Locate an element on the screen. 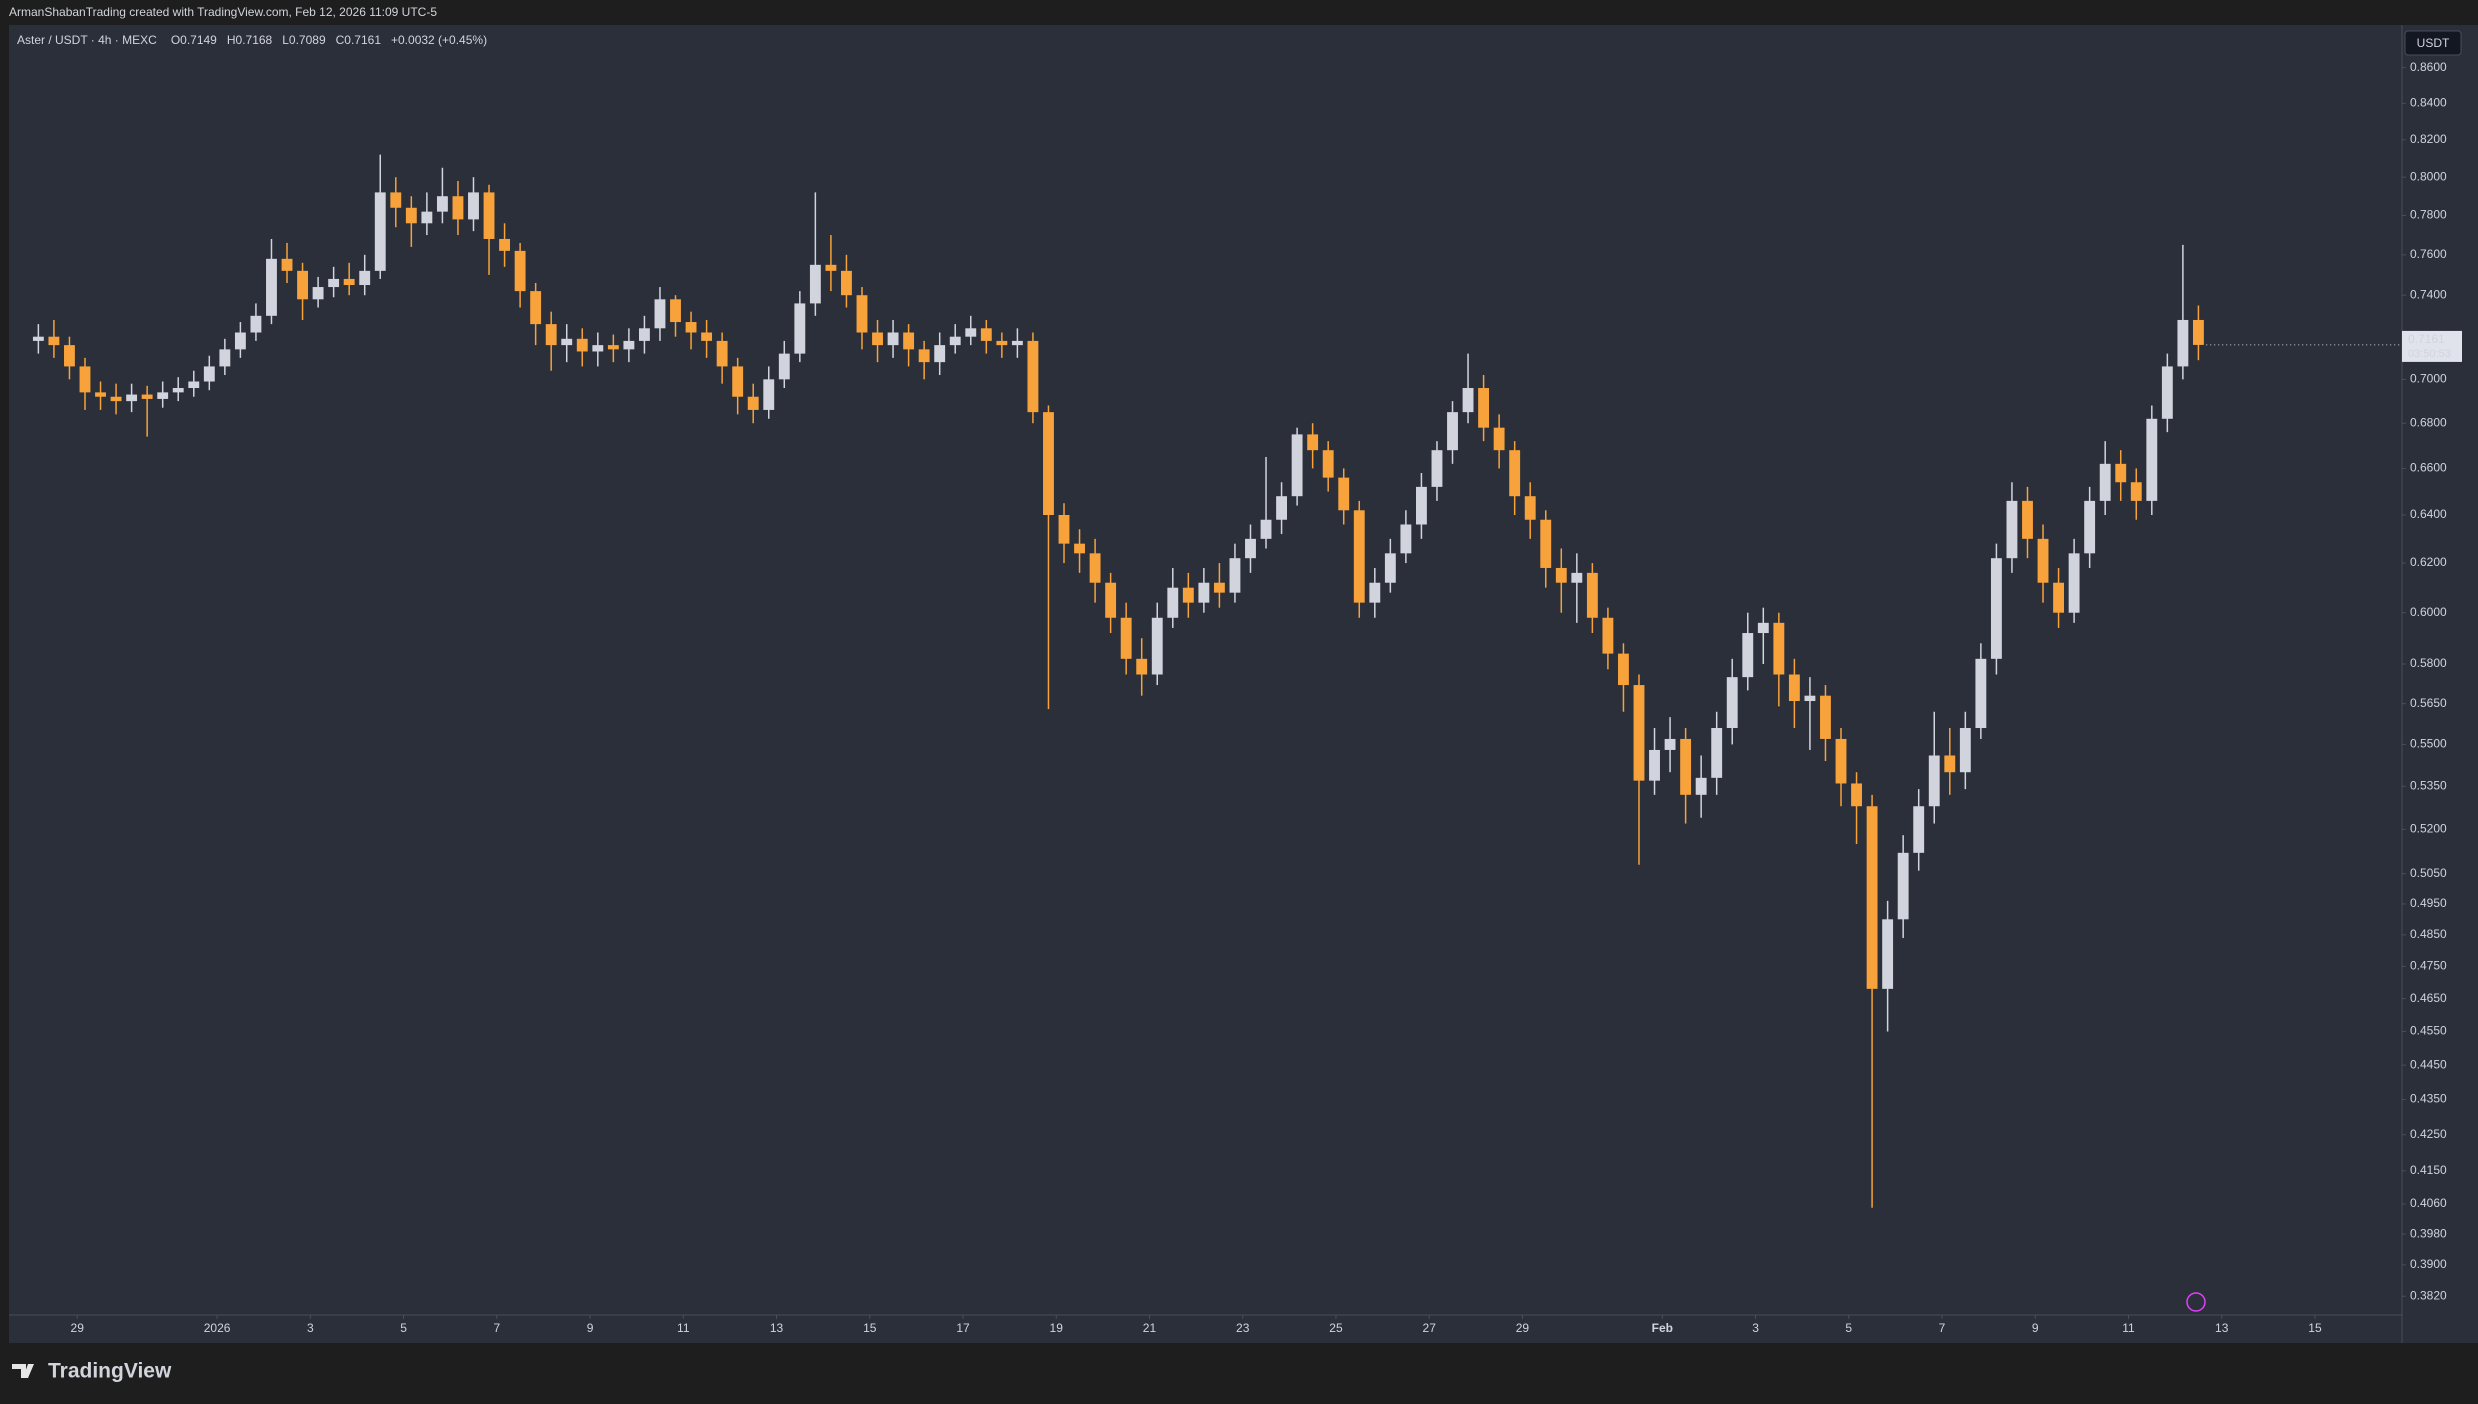 The width and height of the screenshot is (2478, 1404). y-tick-label: 0.5200 is located at coordinates (2428, 829).